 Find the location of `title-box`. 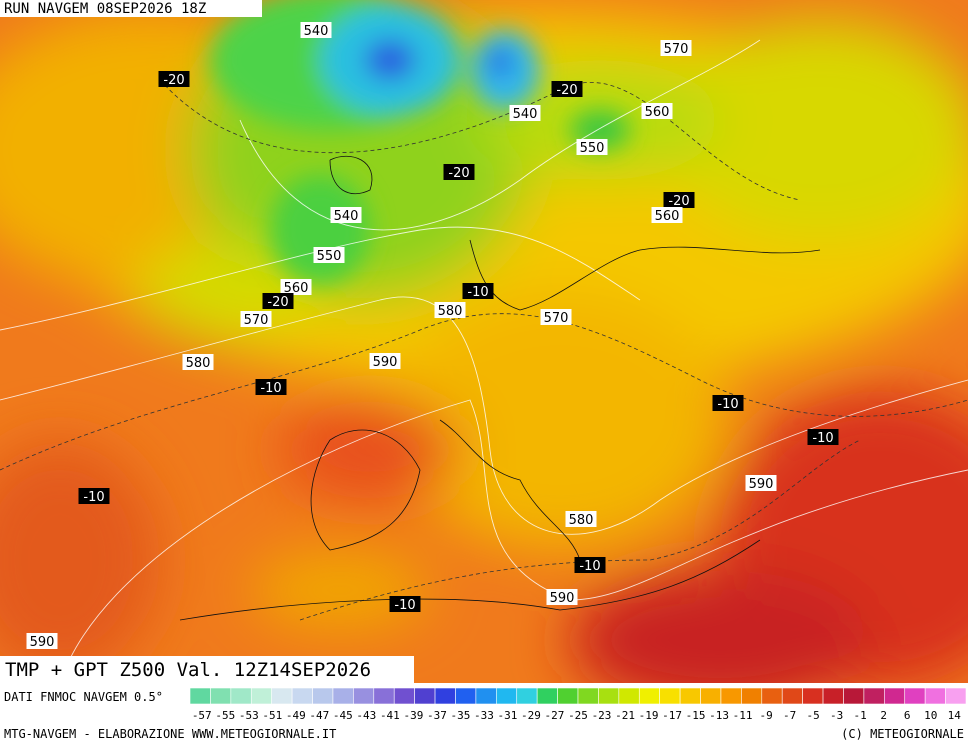

title-box is located at coordinates (207, 669).